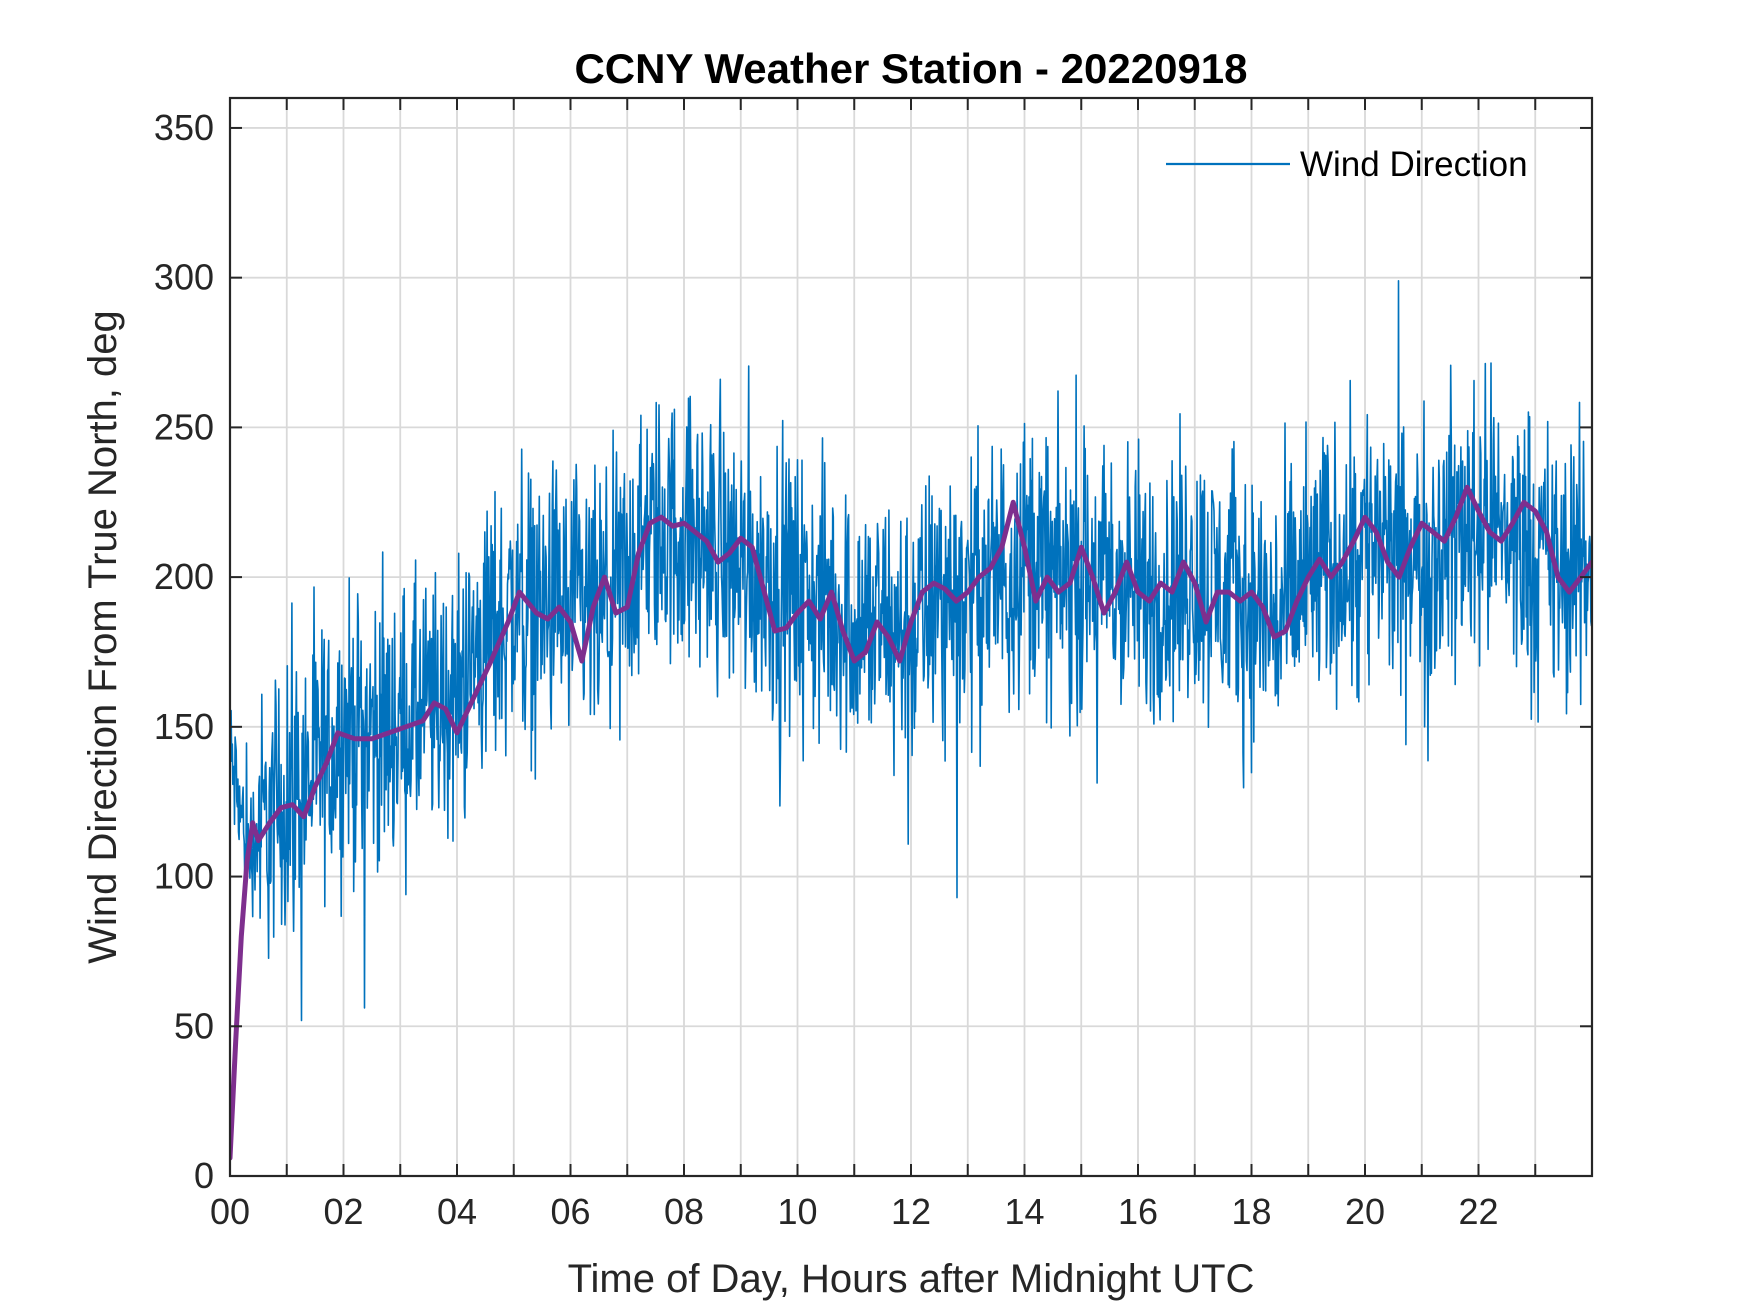 The image size is (1750, 1313). I want to click on x-tick-label: 02, so click(343, 1211).